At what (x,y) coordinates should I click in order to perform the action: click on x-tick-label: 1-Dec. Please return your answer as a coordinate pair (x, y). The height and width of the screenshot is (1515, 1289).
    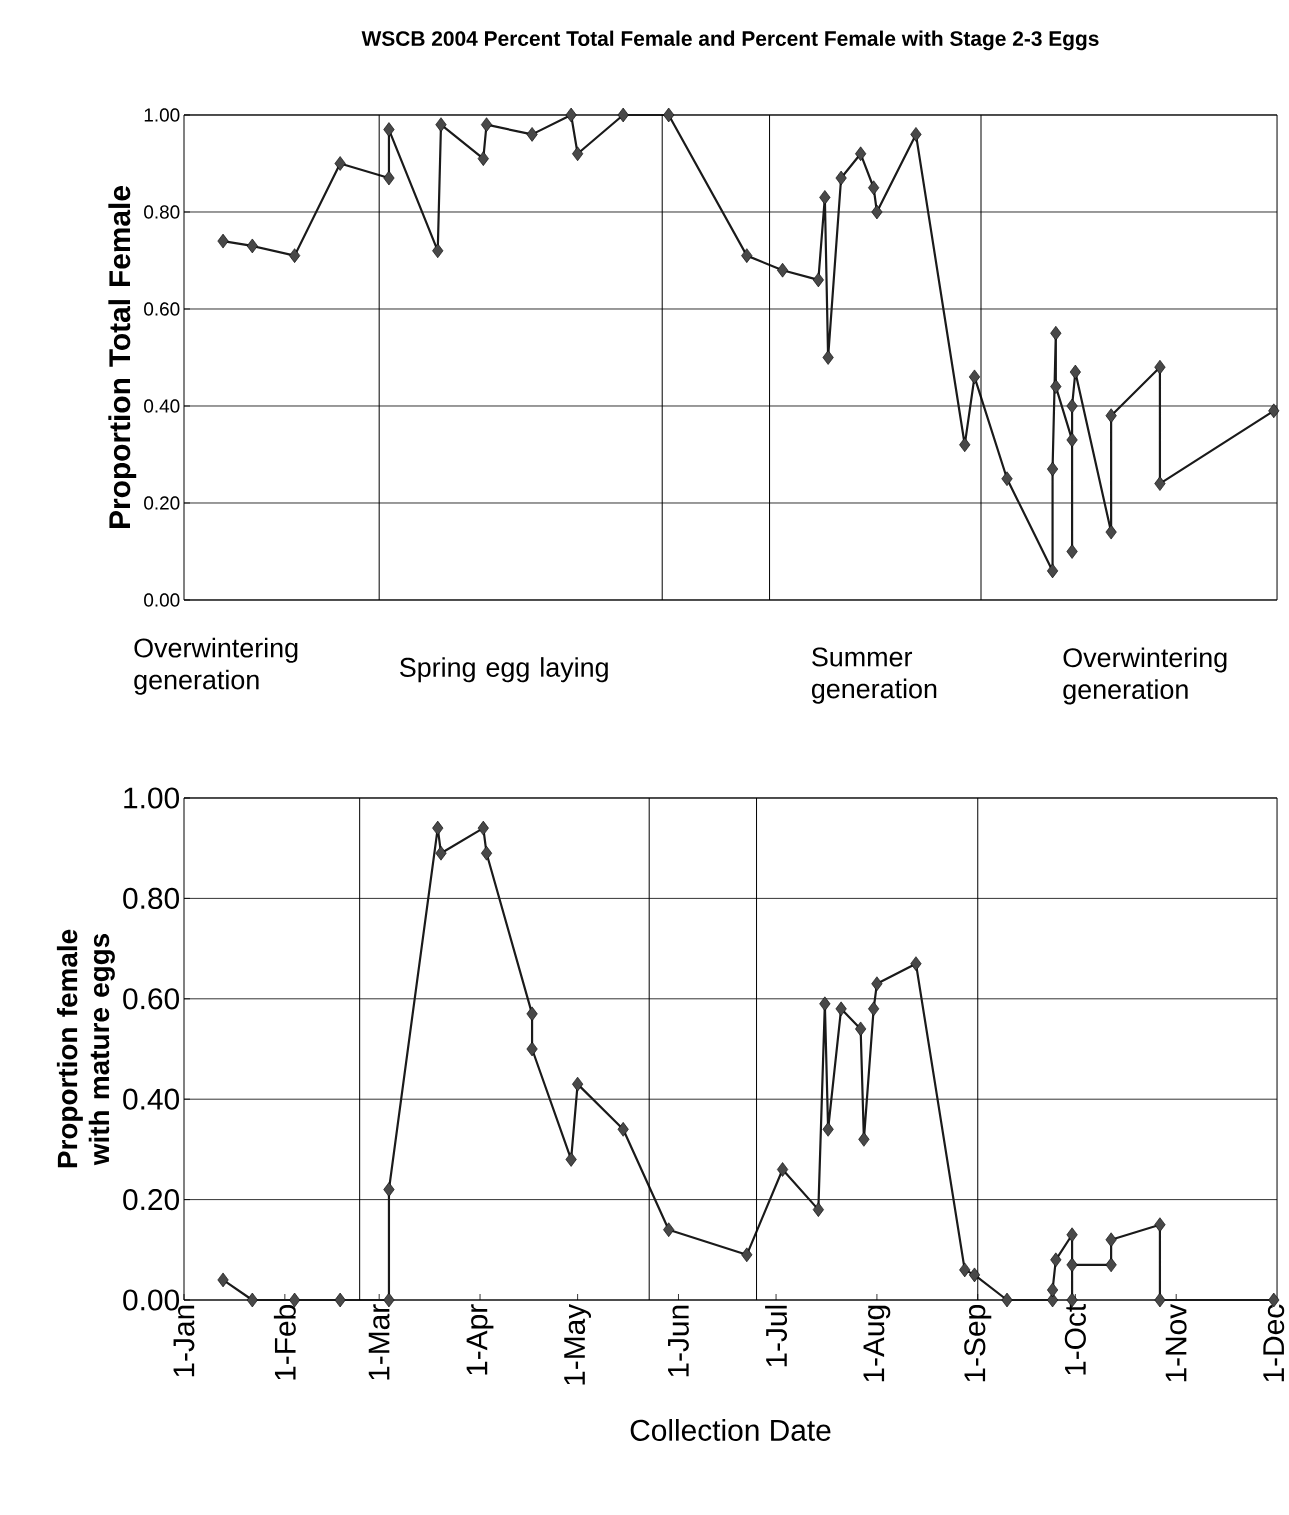
    Looking at the image, I should click on (1274, 1343).